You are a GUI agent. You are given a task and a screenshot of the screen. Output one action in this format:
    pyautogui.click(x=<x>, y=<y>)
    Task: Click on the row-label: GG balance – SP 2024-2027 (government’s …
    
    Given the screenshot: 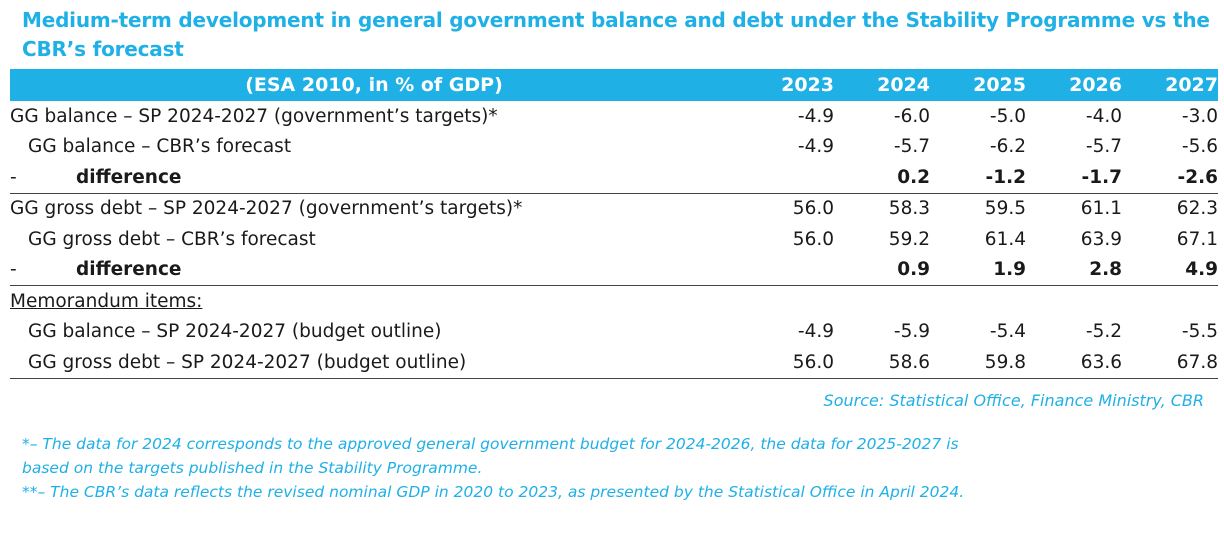 What is the action you would take?
    pyautogui.click(x=254, y=116)
    